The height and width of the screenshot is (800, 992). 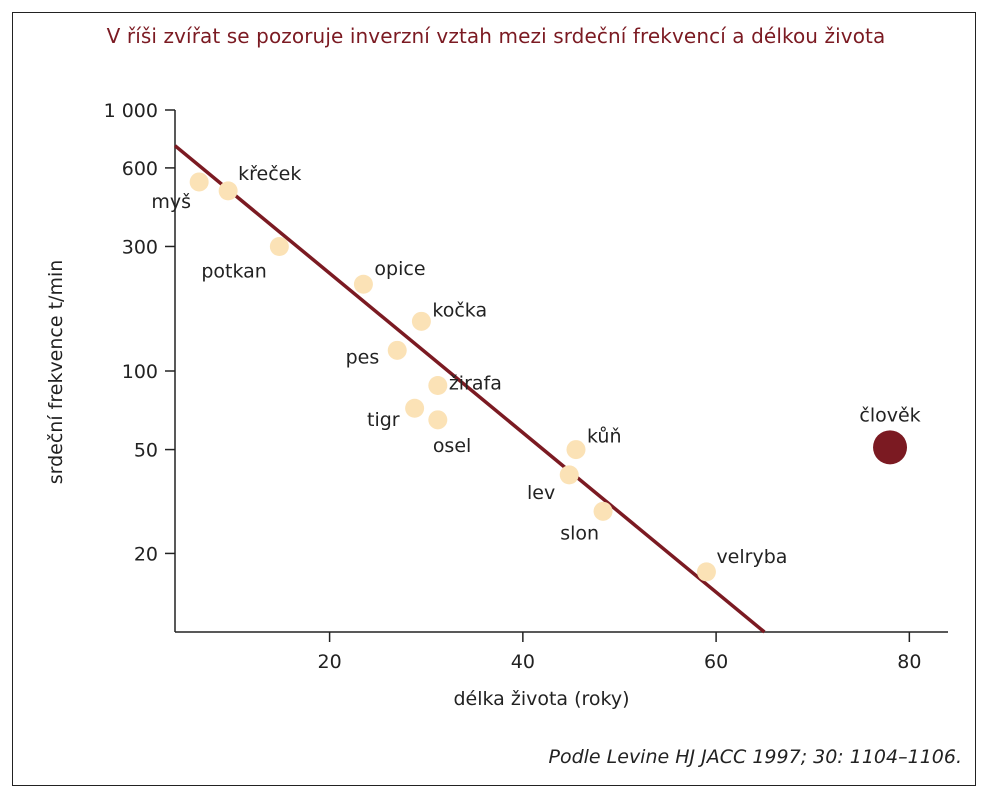 I want to click on data-point-opice, so click(x=363, y=284).